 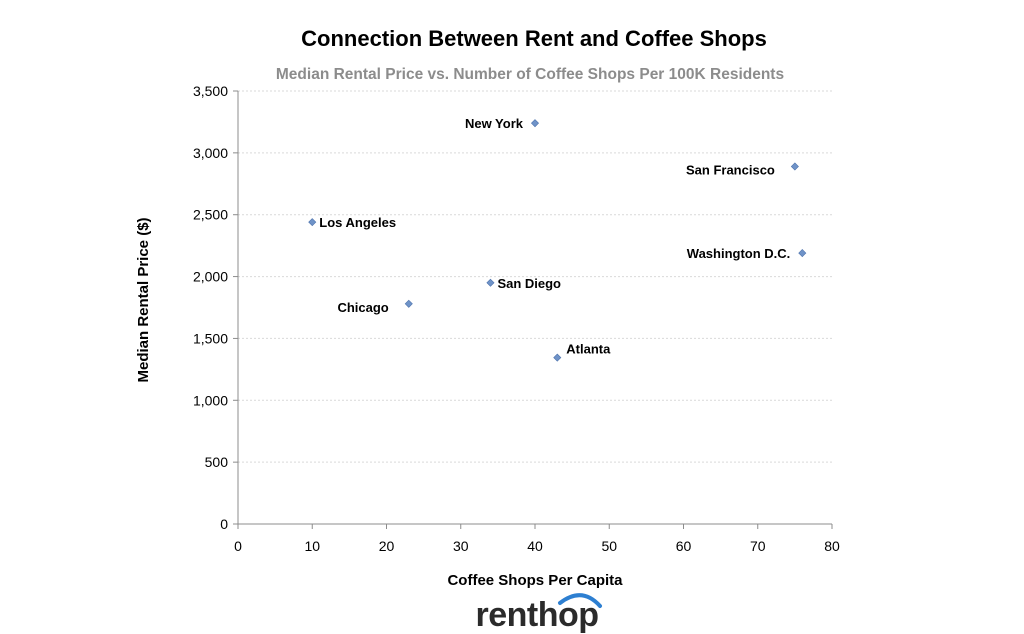 What do you see at coordinates (534, 38) in the screenshot?
I see `chart-title: Connection Between Rent and Coffee Shops` at bounding box center [534, 38].